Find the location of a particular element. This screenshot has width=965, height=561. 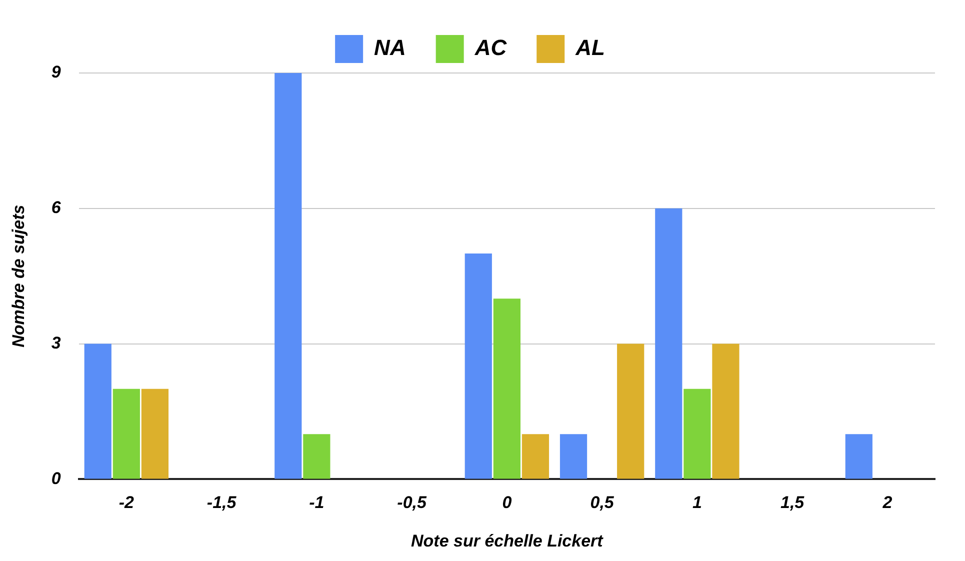

x-tick-label: 2 is located at coordinates (887, 502).